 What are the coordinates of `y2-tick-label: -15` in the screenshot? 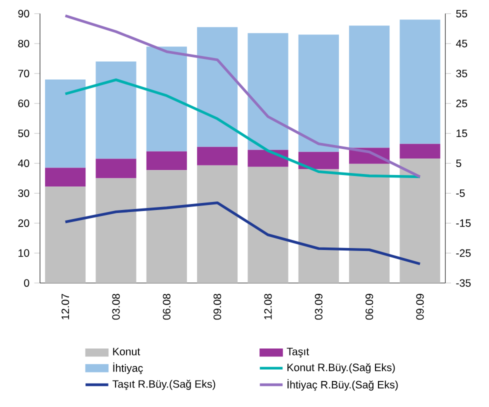 It's located at (463, 223).